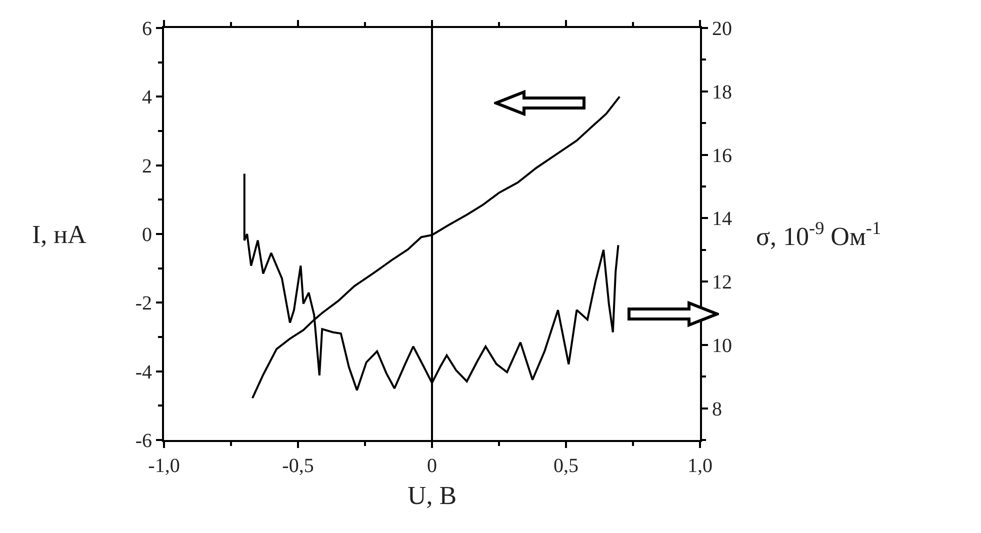 The width and height of the screenshot is (981, 533). What do you see at coordinates (717, 409) in the screenshot?
I see `y2-tick-label: 8` at bounding box center [717, 409].